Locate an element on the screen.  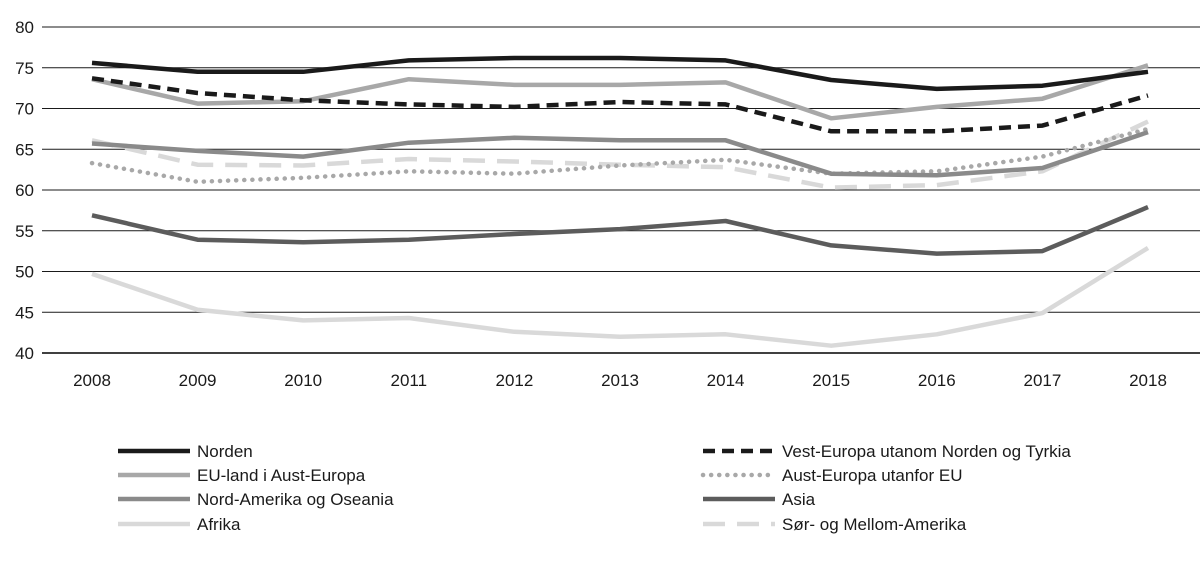
y-axis-tick-labels: 40 45 50 55 60 65 70 75 80 is located at coordinates (24, 190).